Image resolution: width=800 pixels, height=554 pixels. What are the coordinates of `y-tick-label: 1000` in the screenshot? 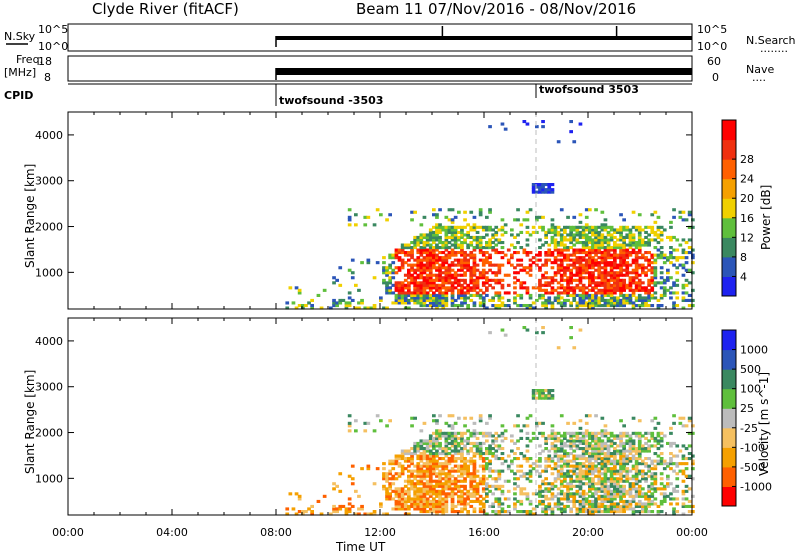 It's located at (49, 272).